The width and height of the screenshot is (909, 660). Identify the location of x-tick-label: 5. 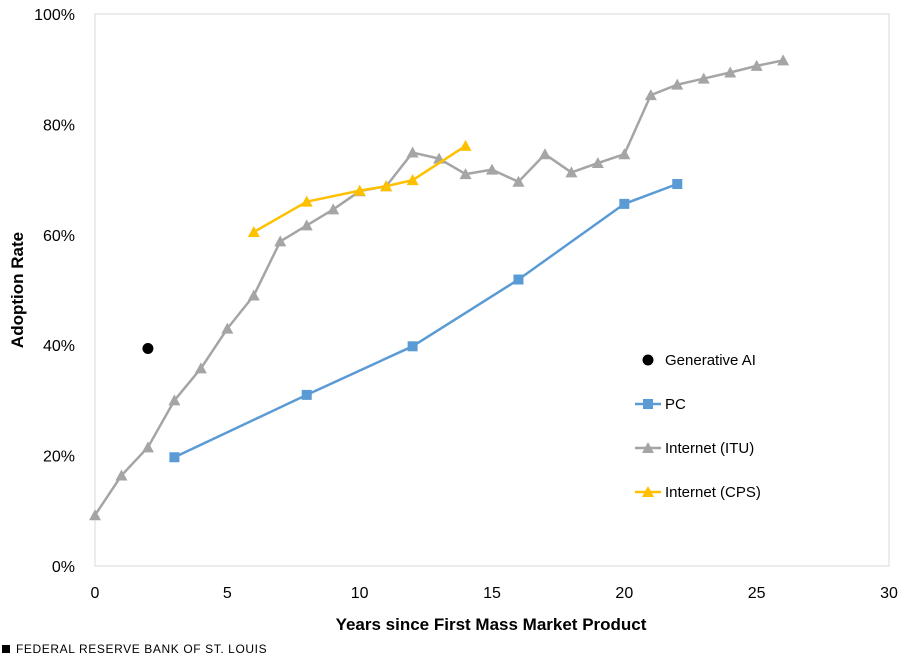
(227, 593).